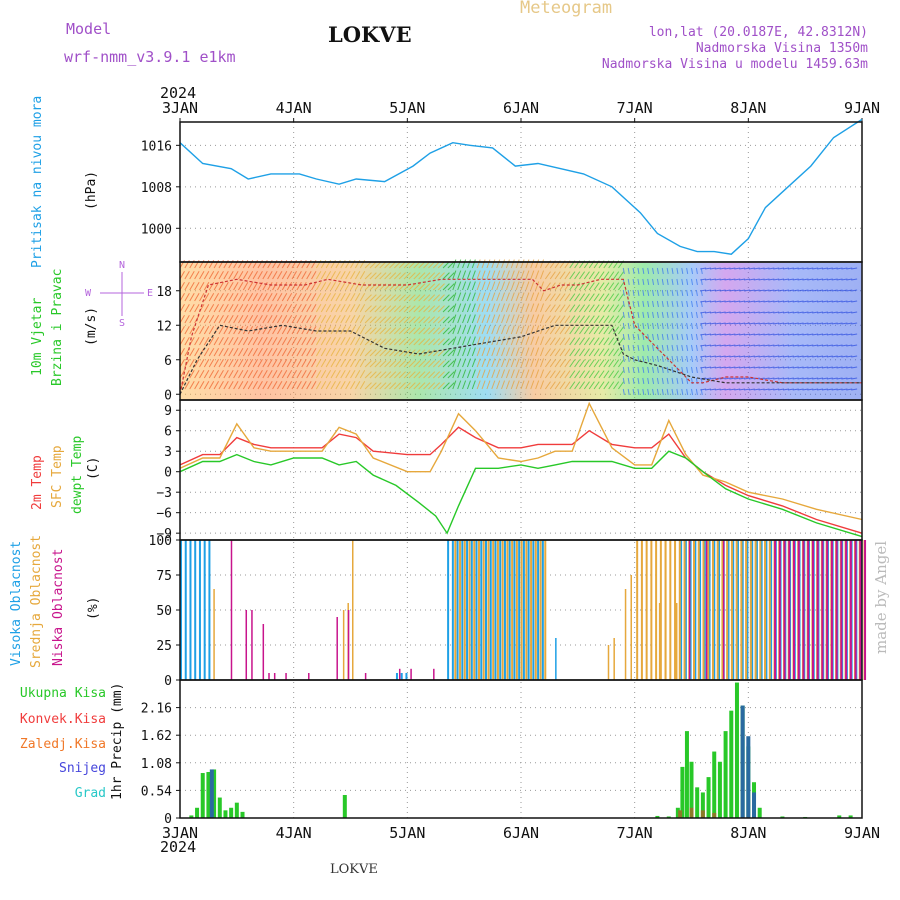 The width and height of the screenshot is (900, 900). I want to click on y-tick-label: 18, so click(164, 292).